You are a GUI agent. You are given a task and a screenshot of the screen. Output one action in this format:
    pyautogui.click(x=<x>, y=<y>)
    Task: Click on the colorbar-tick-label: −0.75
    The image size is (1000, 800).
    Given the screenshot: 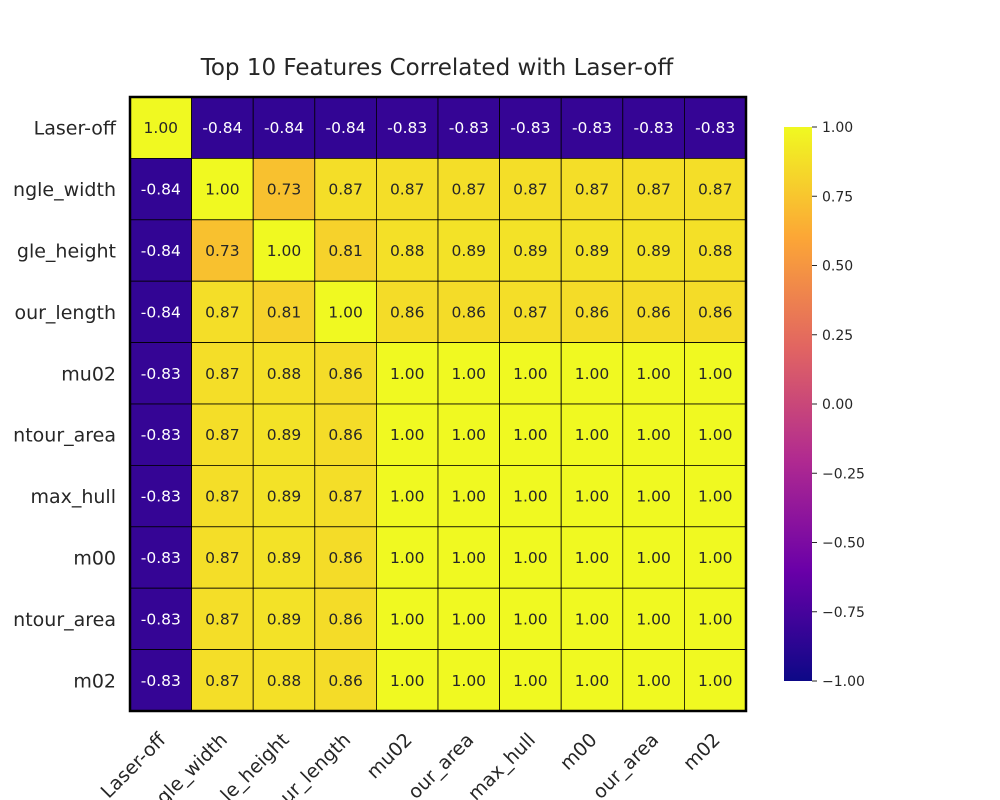 What is the action you would take?
    pyautogui.click(x=843, y=613)
    